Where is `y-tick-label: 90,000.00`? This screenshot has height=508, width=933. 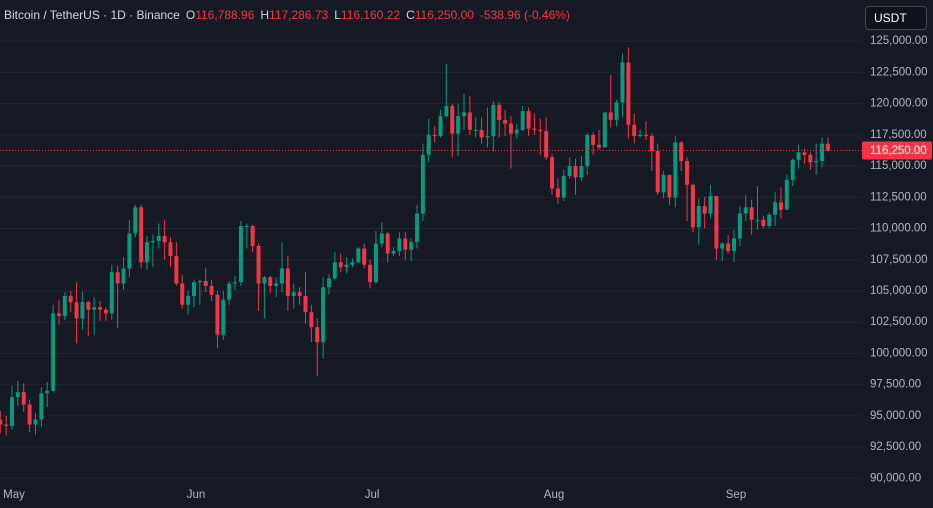 y-tick-label: 90,000.00 is located at coordinates (895, 478).